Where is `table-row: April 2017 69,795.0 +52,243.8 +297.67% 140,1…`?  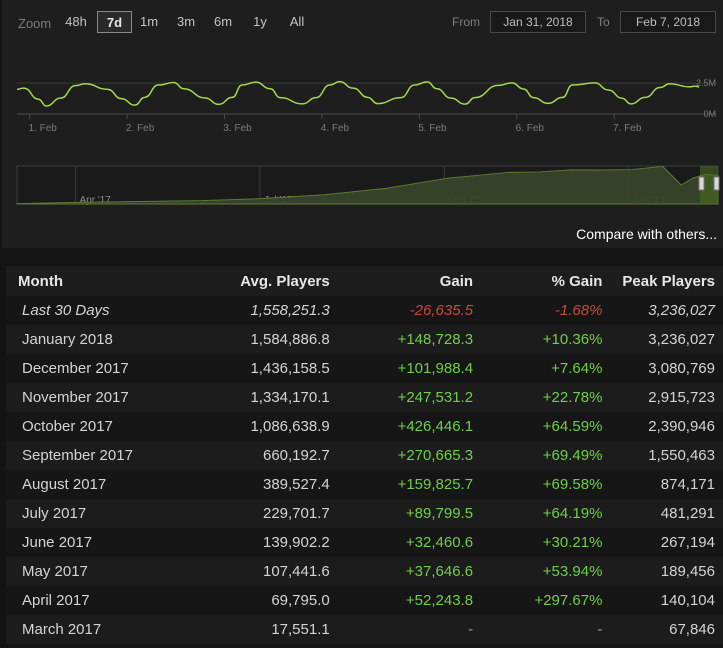
table-row: April 2017 69,795.0 +52,243.8 +297.67% 140,1… is located at coordinates (364, 600).